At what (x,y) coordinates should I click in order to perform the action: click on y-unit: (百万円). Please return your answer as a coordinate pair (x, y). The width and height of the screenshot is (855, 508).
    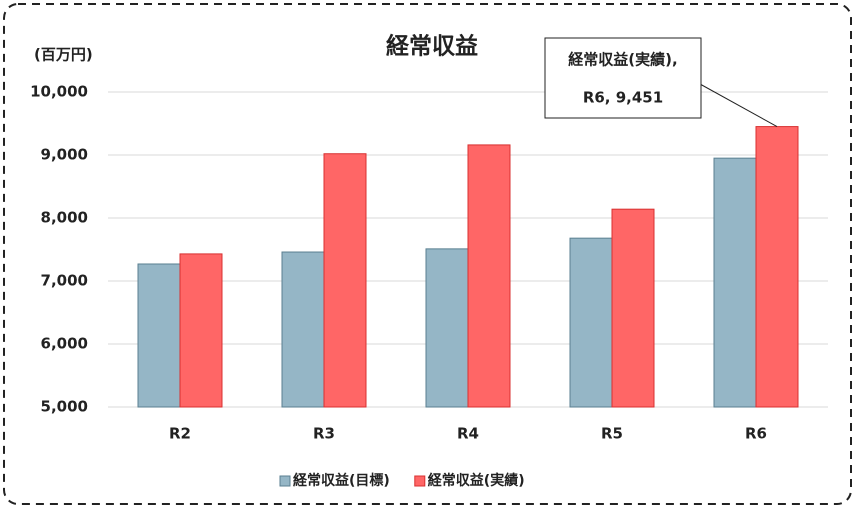
    Looking at the image, I should click on (63, 55).